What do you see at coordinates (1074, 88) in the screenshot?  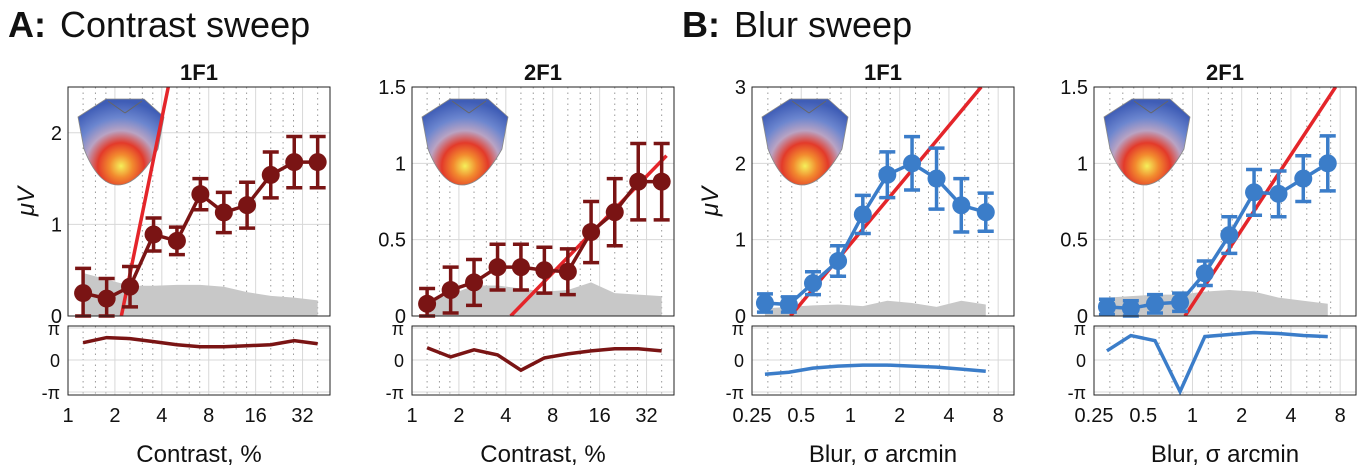 I see `y-tick-label: 1.5` at bounding box center [1074, 88].